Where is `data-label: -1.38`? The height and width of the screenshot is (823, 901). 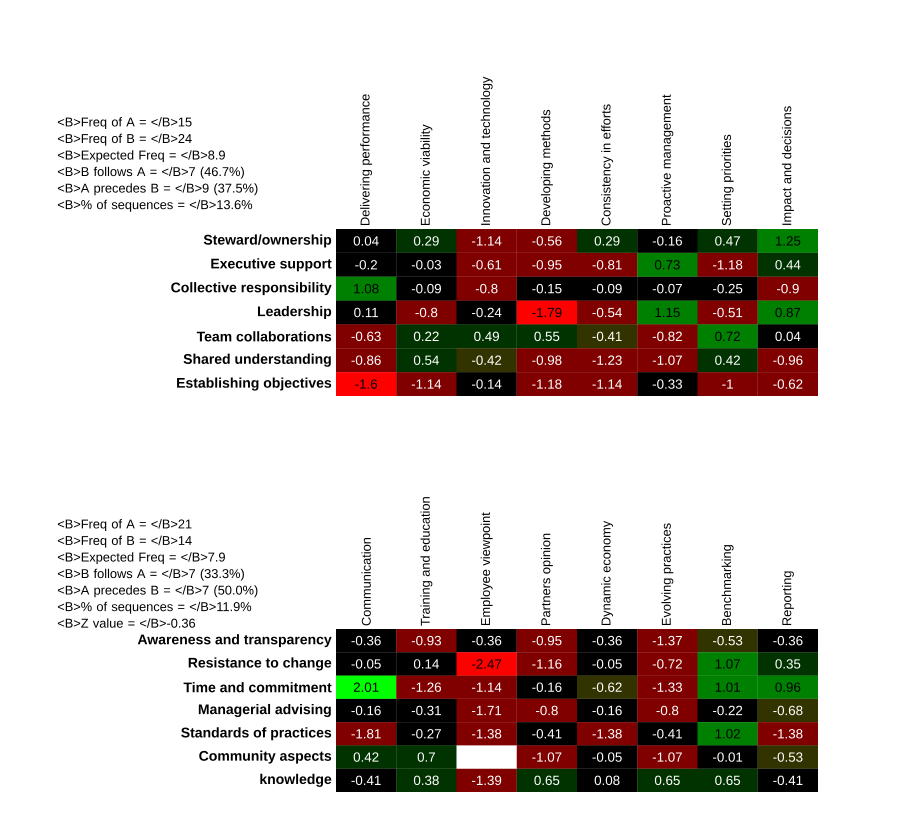 data-label: -1.38 is located at coordinates (607, 733).